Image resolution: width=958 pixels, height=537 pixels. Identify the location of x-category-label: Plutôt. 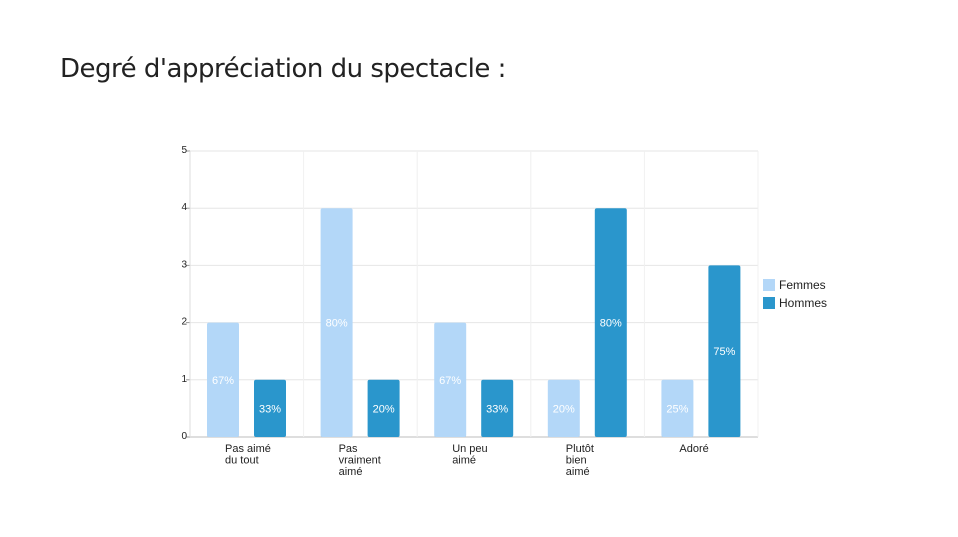
(580, 449).